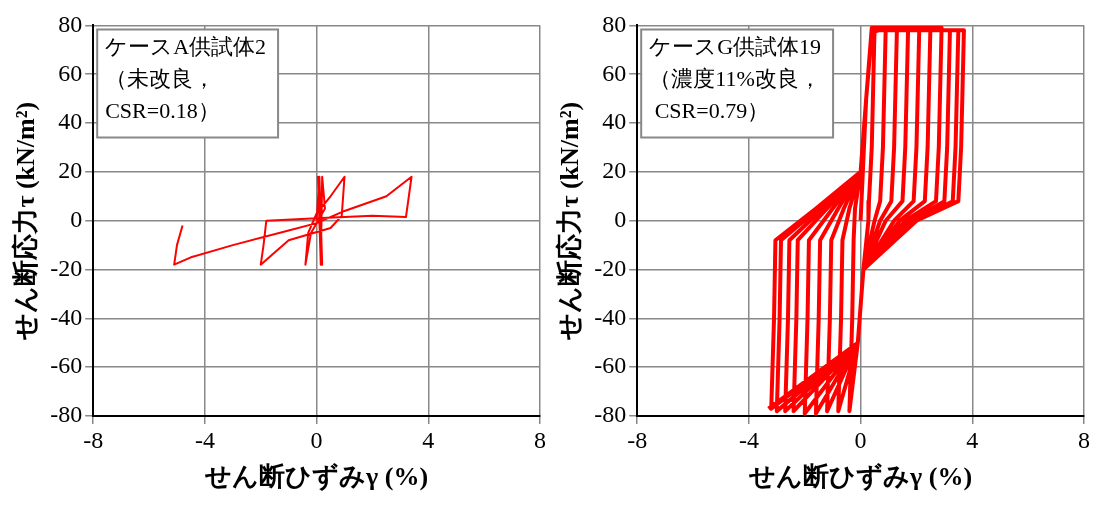 The width and height of the screenshot is (1105, 506). I want to click on annotation: ケースA供試体2 （未改良， CSR=0.18）, so click(186, 79).